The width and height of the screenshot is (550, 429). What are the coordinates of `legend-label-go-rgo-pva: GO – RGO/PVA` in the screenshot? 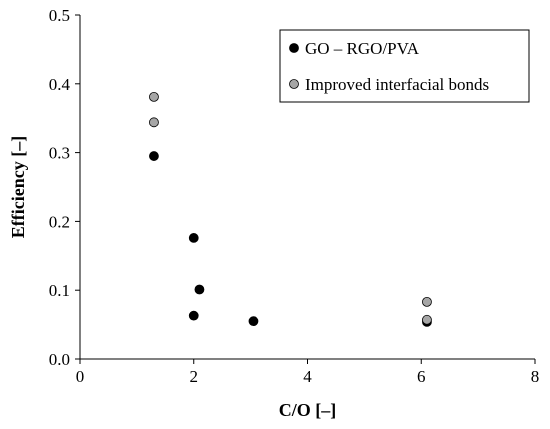 It's located at (362, 48).